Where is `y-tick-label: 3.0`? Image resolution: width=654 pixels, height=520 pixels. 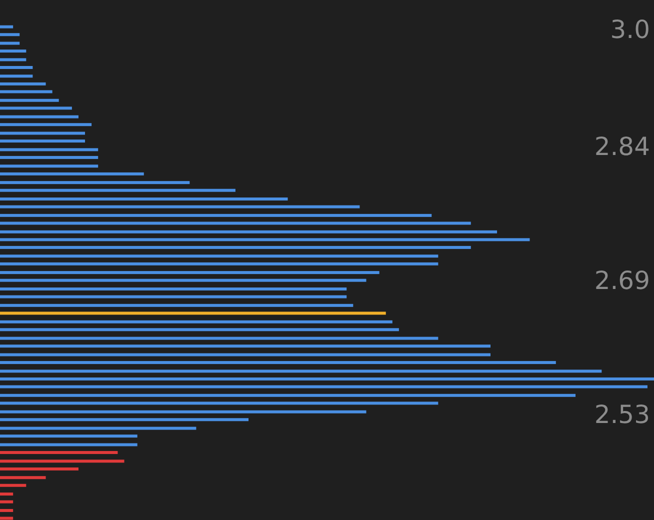
y-tick-label: 3.0 is located at coordinates (630, 29).